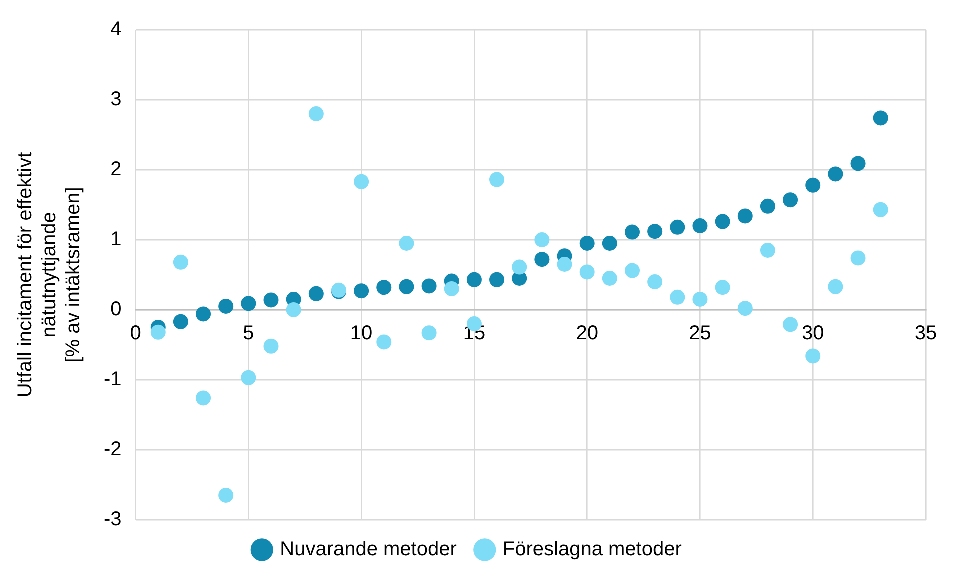  What do you see at coordinates (116, 169) in the screenshot?
I see `y-tick-label: 2` at bounding box center [116, 169].